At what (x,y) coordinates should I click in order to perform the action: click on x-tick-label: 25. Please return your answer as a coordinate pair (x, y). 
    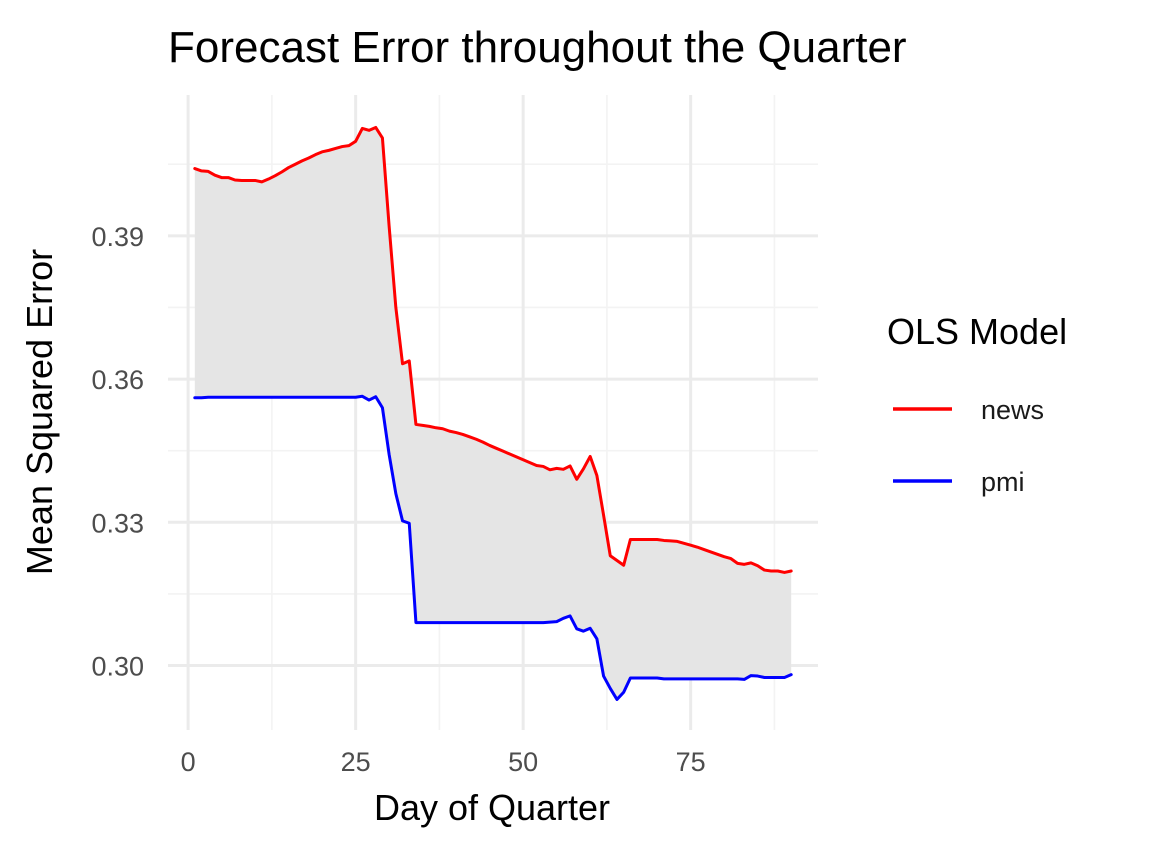
    Looking at the image, I should click on (356, 762).